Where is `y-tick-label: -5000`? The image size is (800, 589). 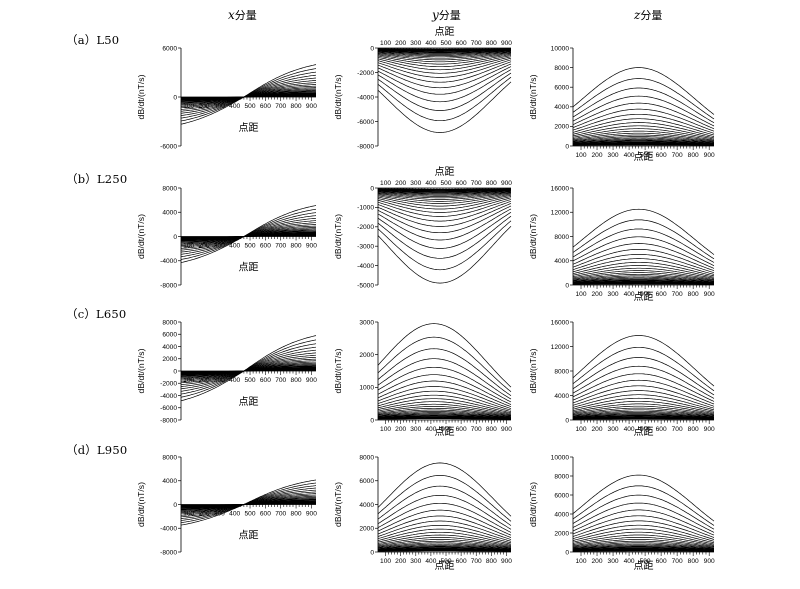
y-tick-label: -5000 is located at coordinates (365, 285).